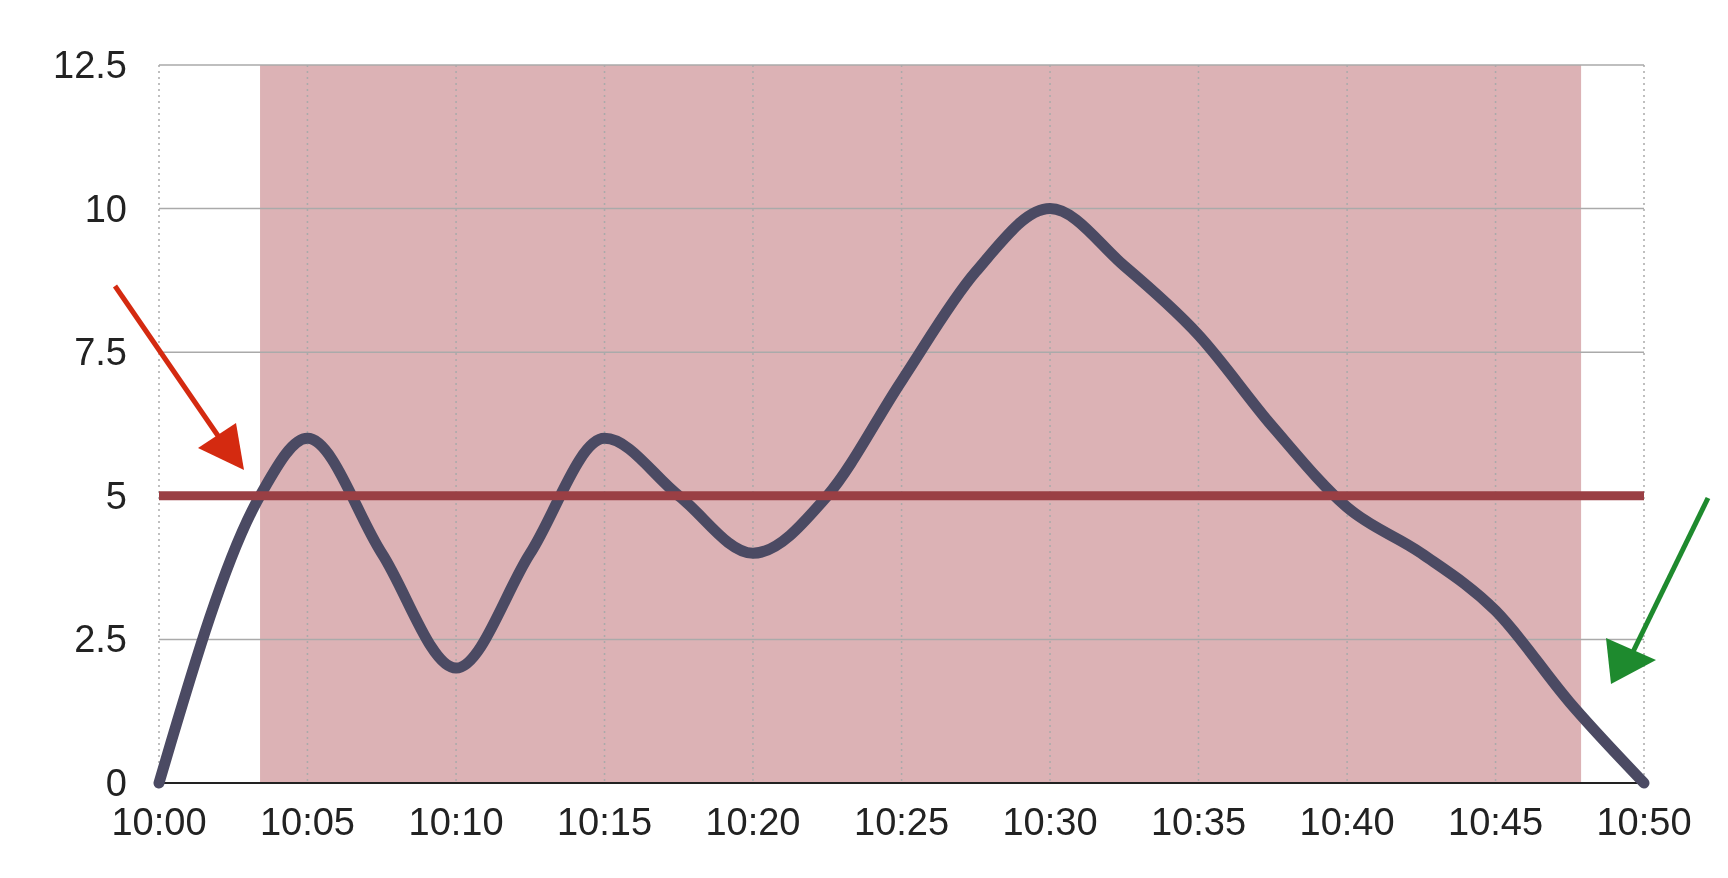 The width and height of the screenshot is (1728, 878). Describe the element at coordinates (1496, 822) in the screenshot. I see `x-tick-label: 10:45` at that location.